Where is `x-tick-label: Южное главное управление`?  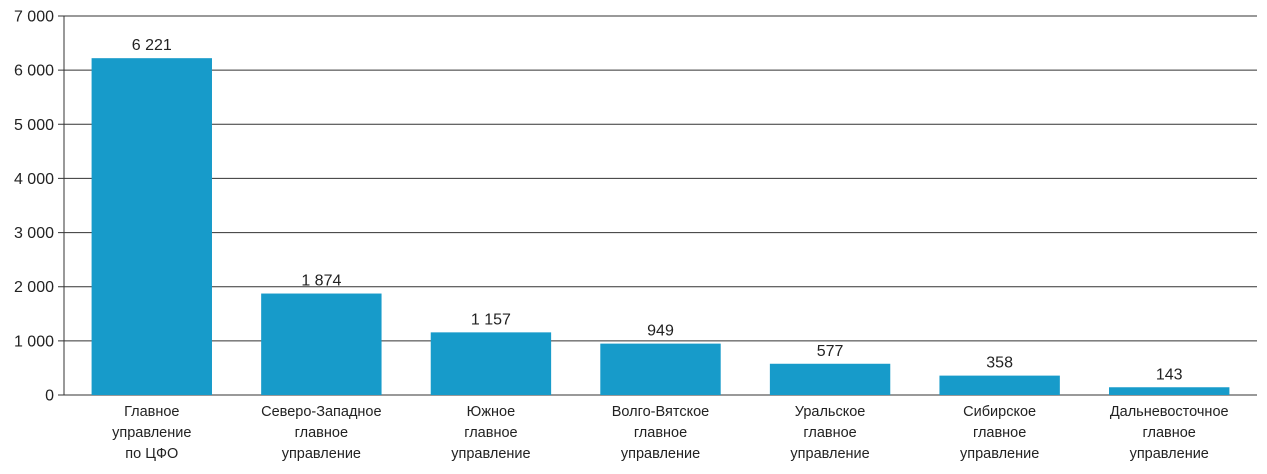
x-tick-label: Южное главное управление is located at coordinates (490, 433).